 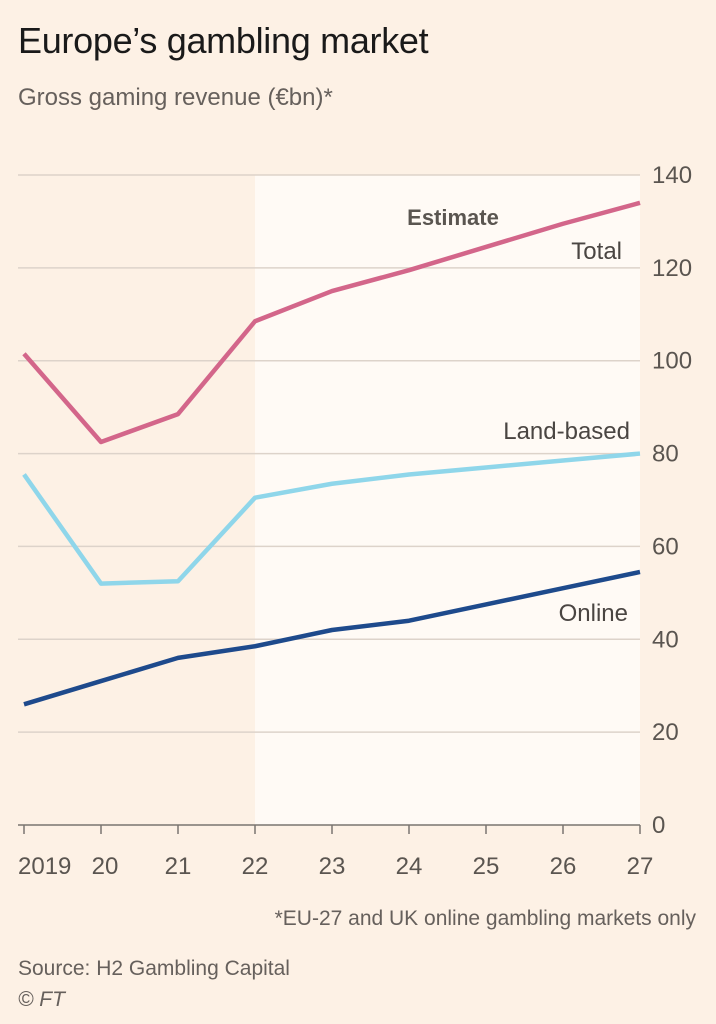 I want to click on x-tick-label: 27, so click(x=640, y=866).